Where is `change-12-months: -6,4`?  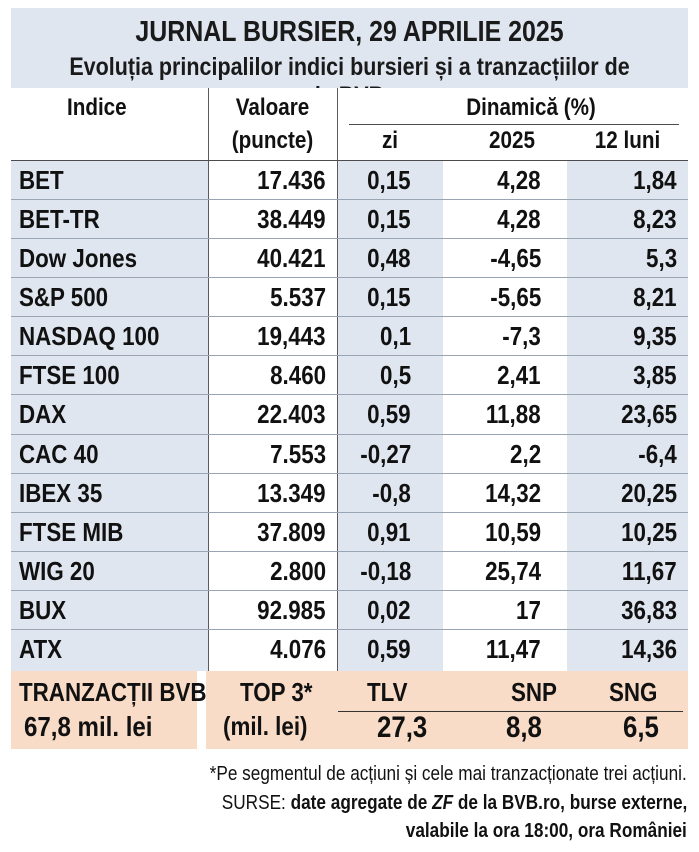
change-12-months: -6,4 is located at coordinates (614, 454).